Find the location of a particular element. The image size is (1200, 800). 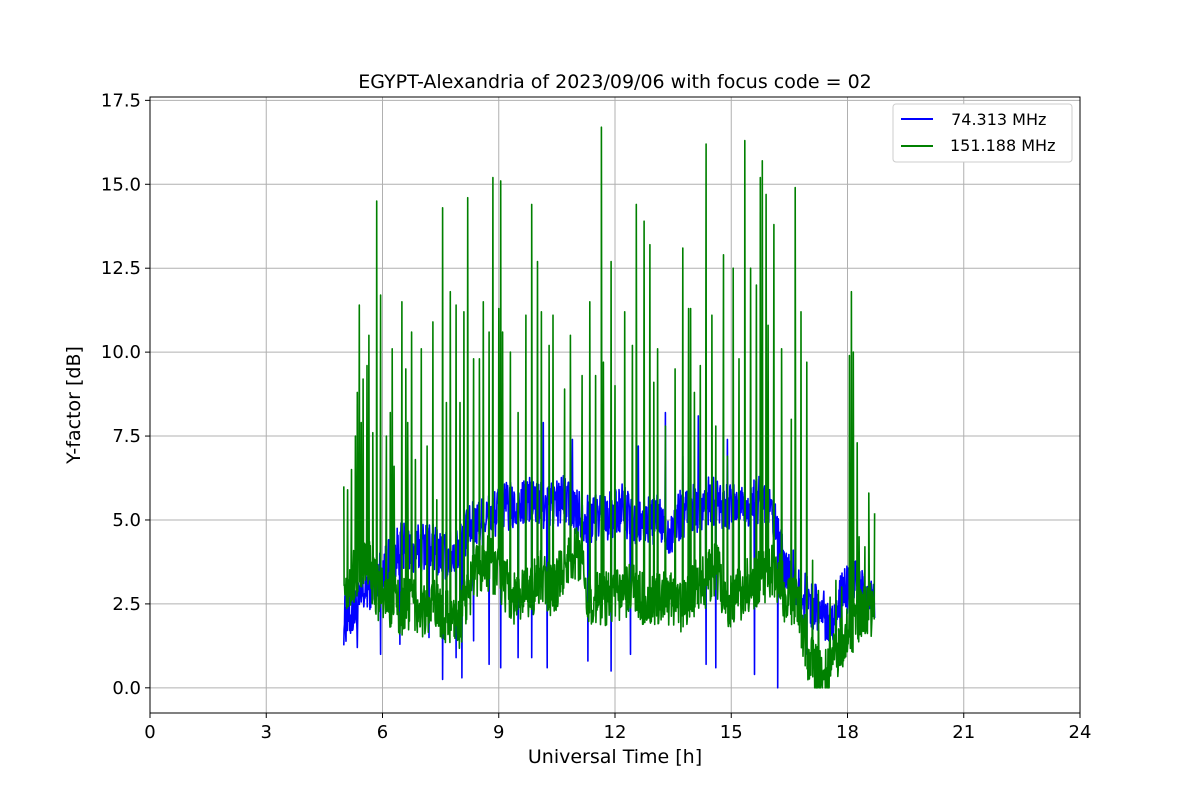

legend-box is located at coordinates (982, 133).